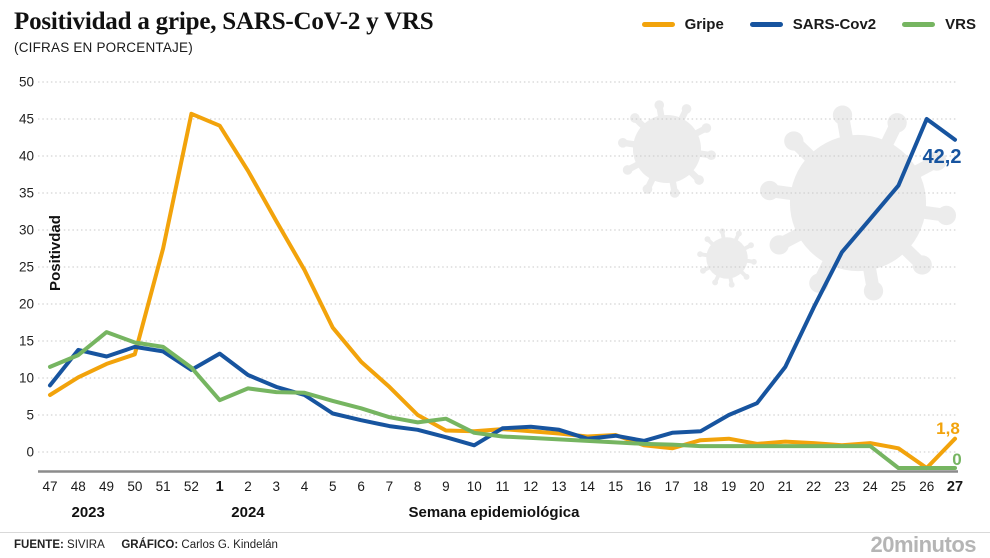 Image resolution: width=990 pixels, height=558 pixels. Describe the element at coordinates (841, 486) in the screenshot. I see `x-tick-label-week-23: 23` at that location.